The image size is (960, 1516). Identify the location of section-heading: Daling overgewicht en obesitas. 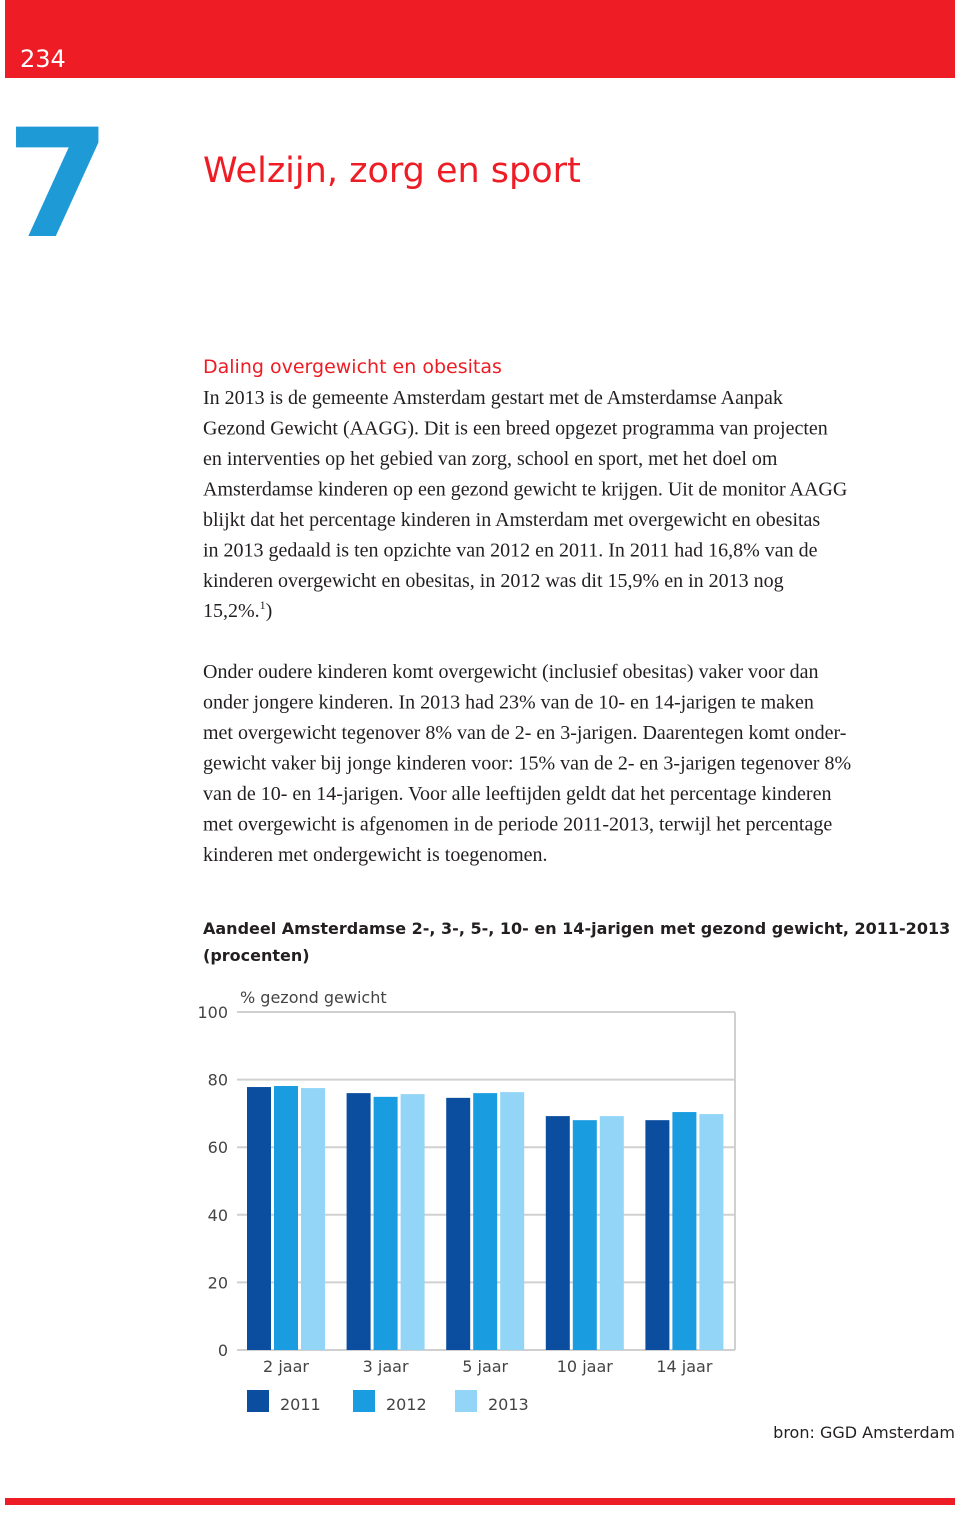
(352, 367).